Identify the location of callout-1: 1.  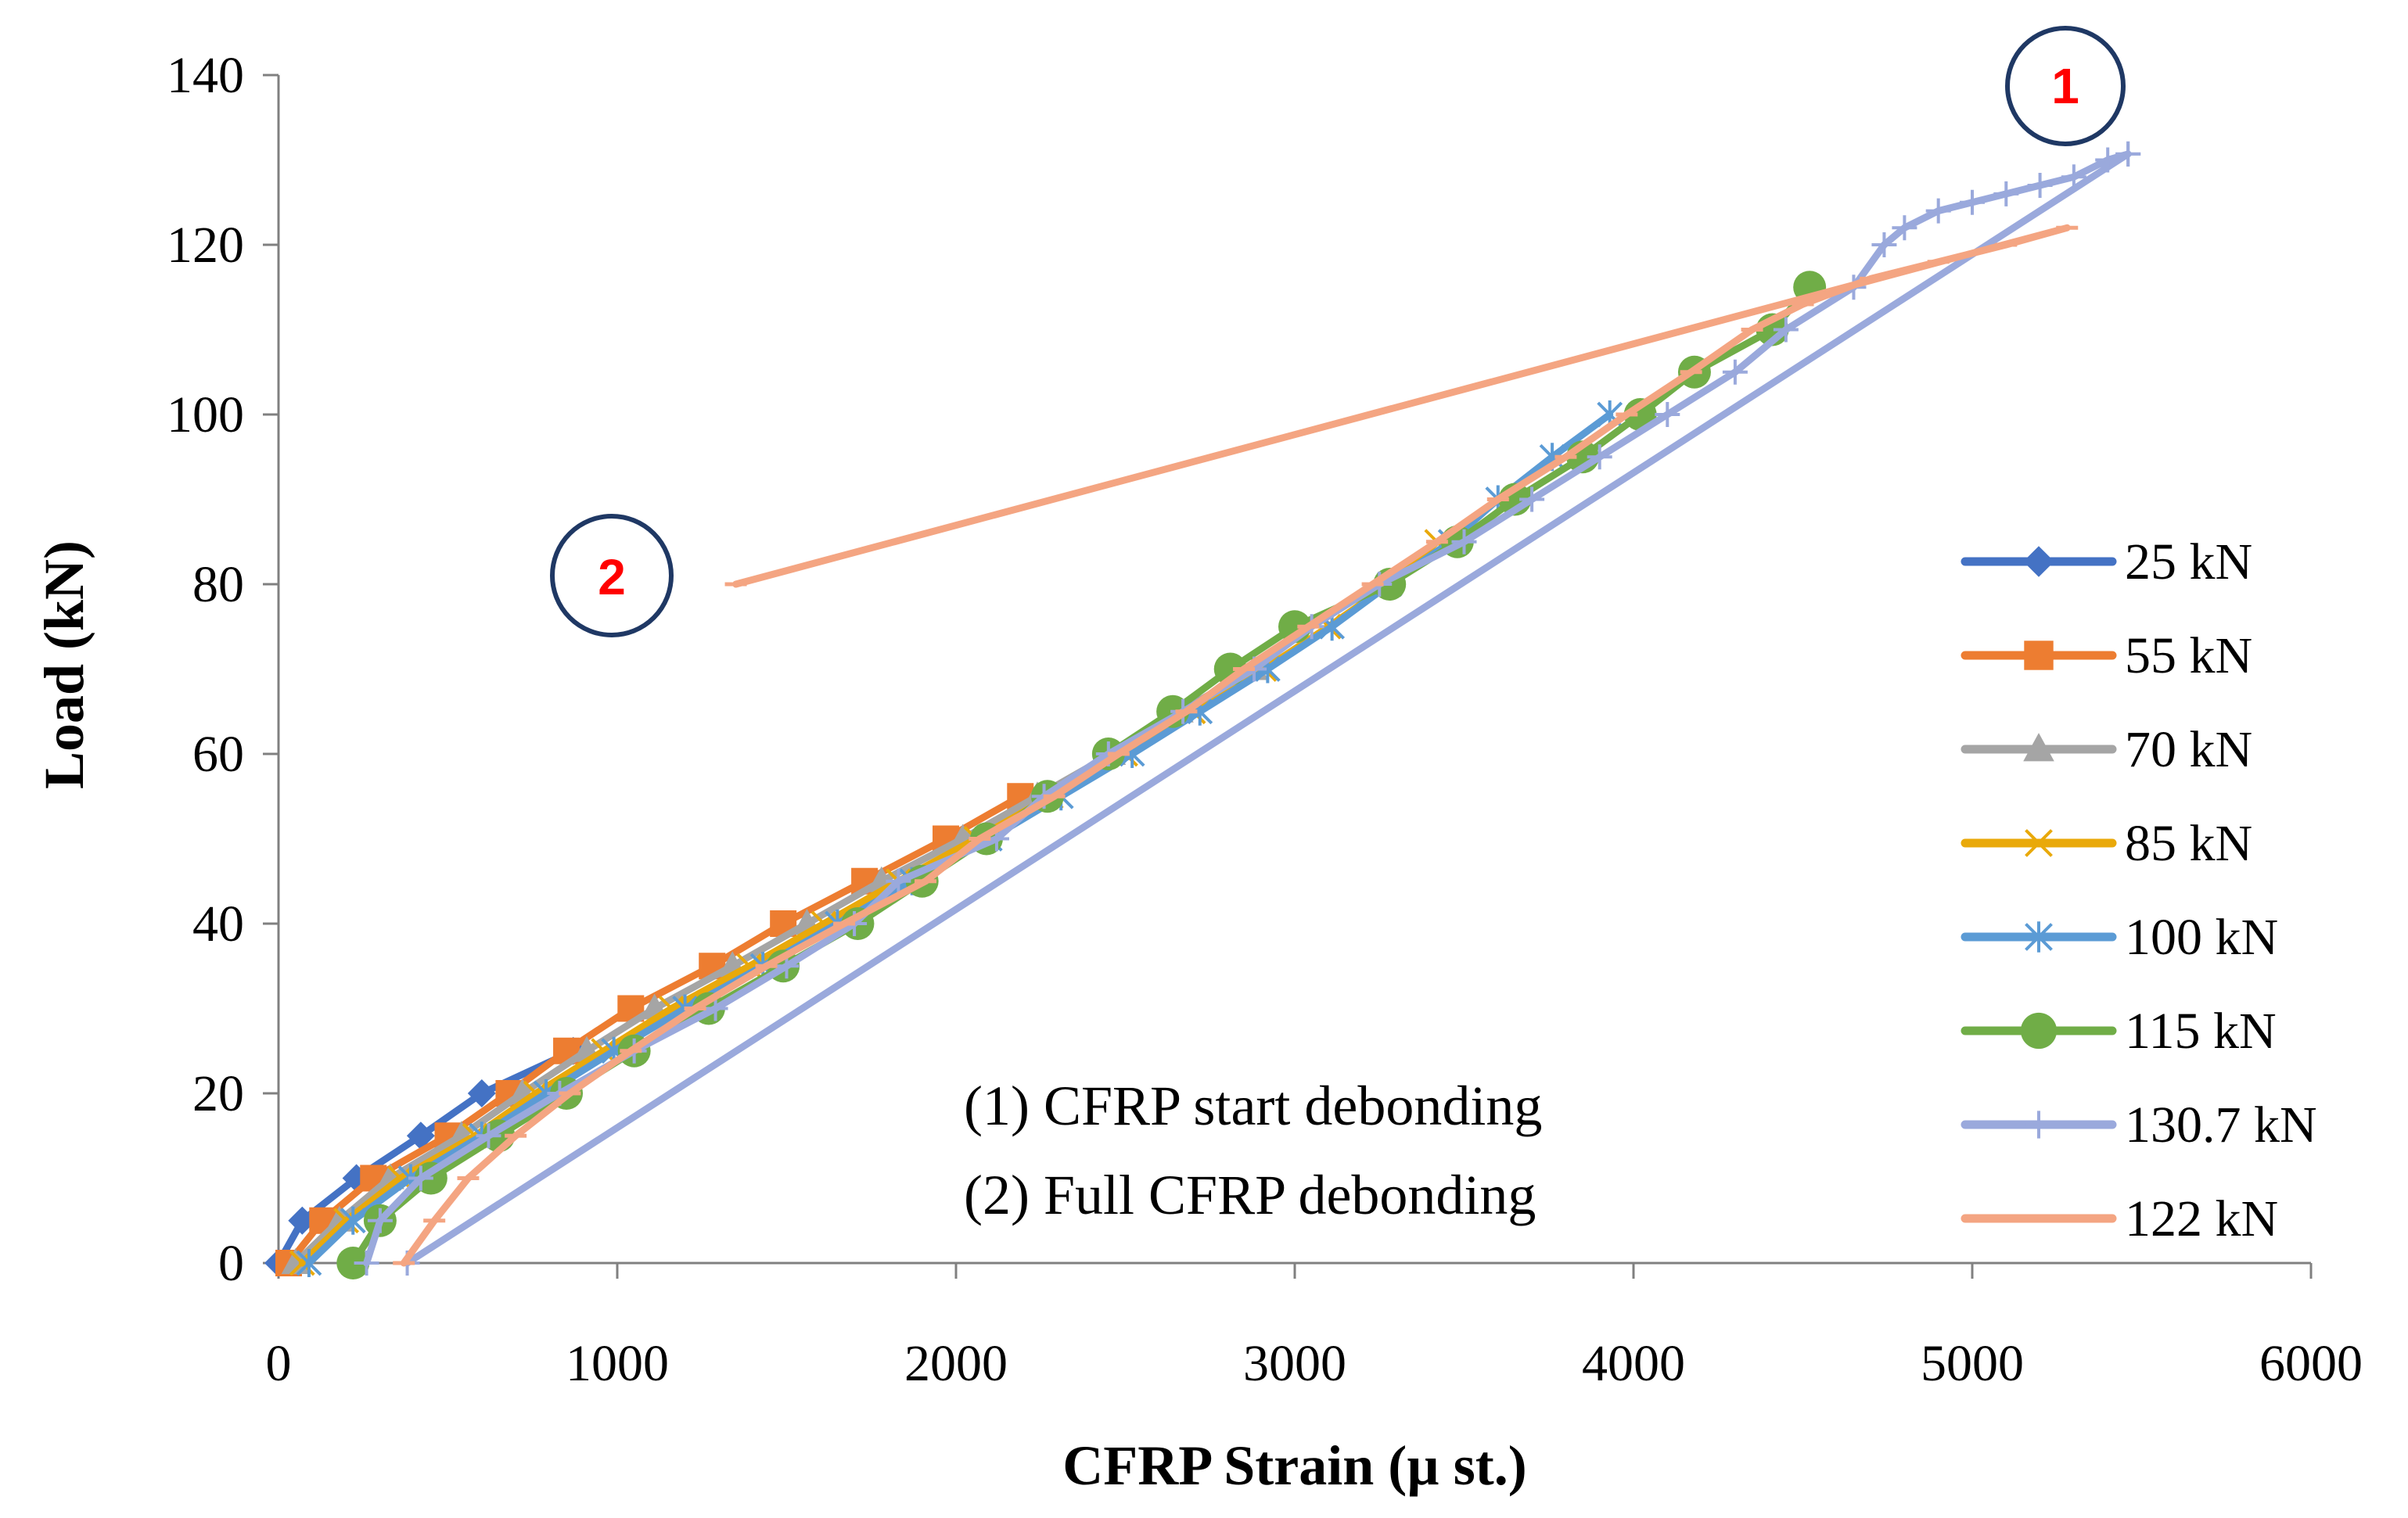
(2065, 86).